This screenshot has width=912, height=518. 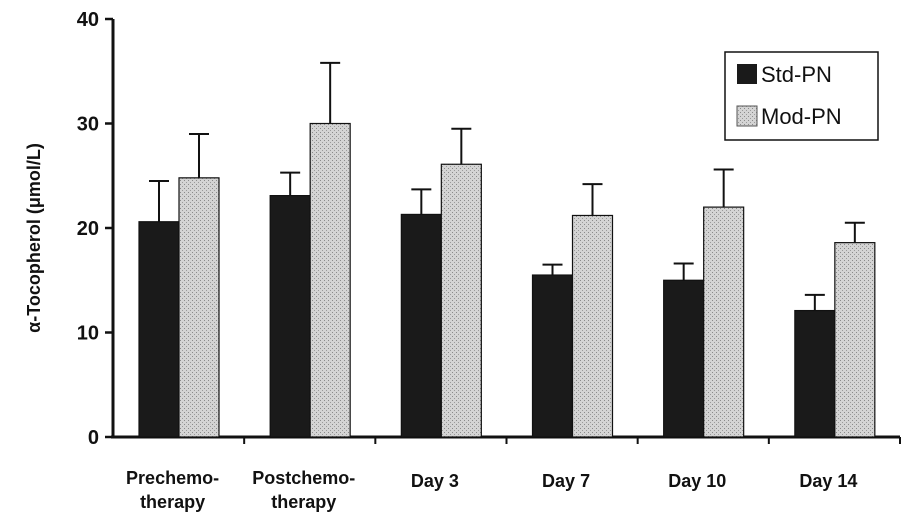 I want to click on x-tick-label: Day 7, so click(x=566, y=481).